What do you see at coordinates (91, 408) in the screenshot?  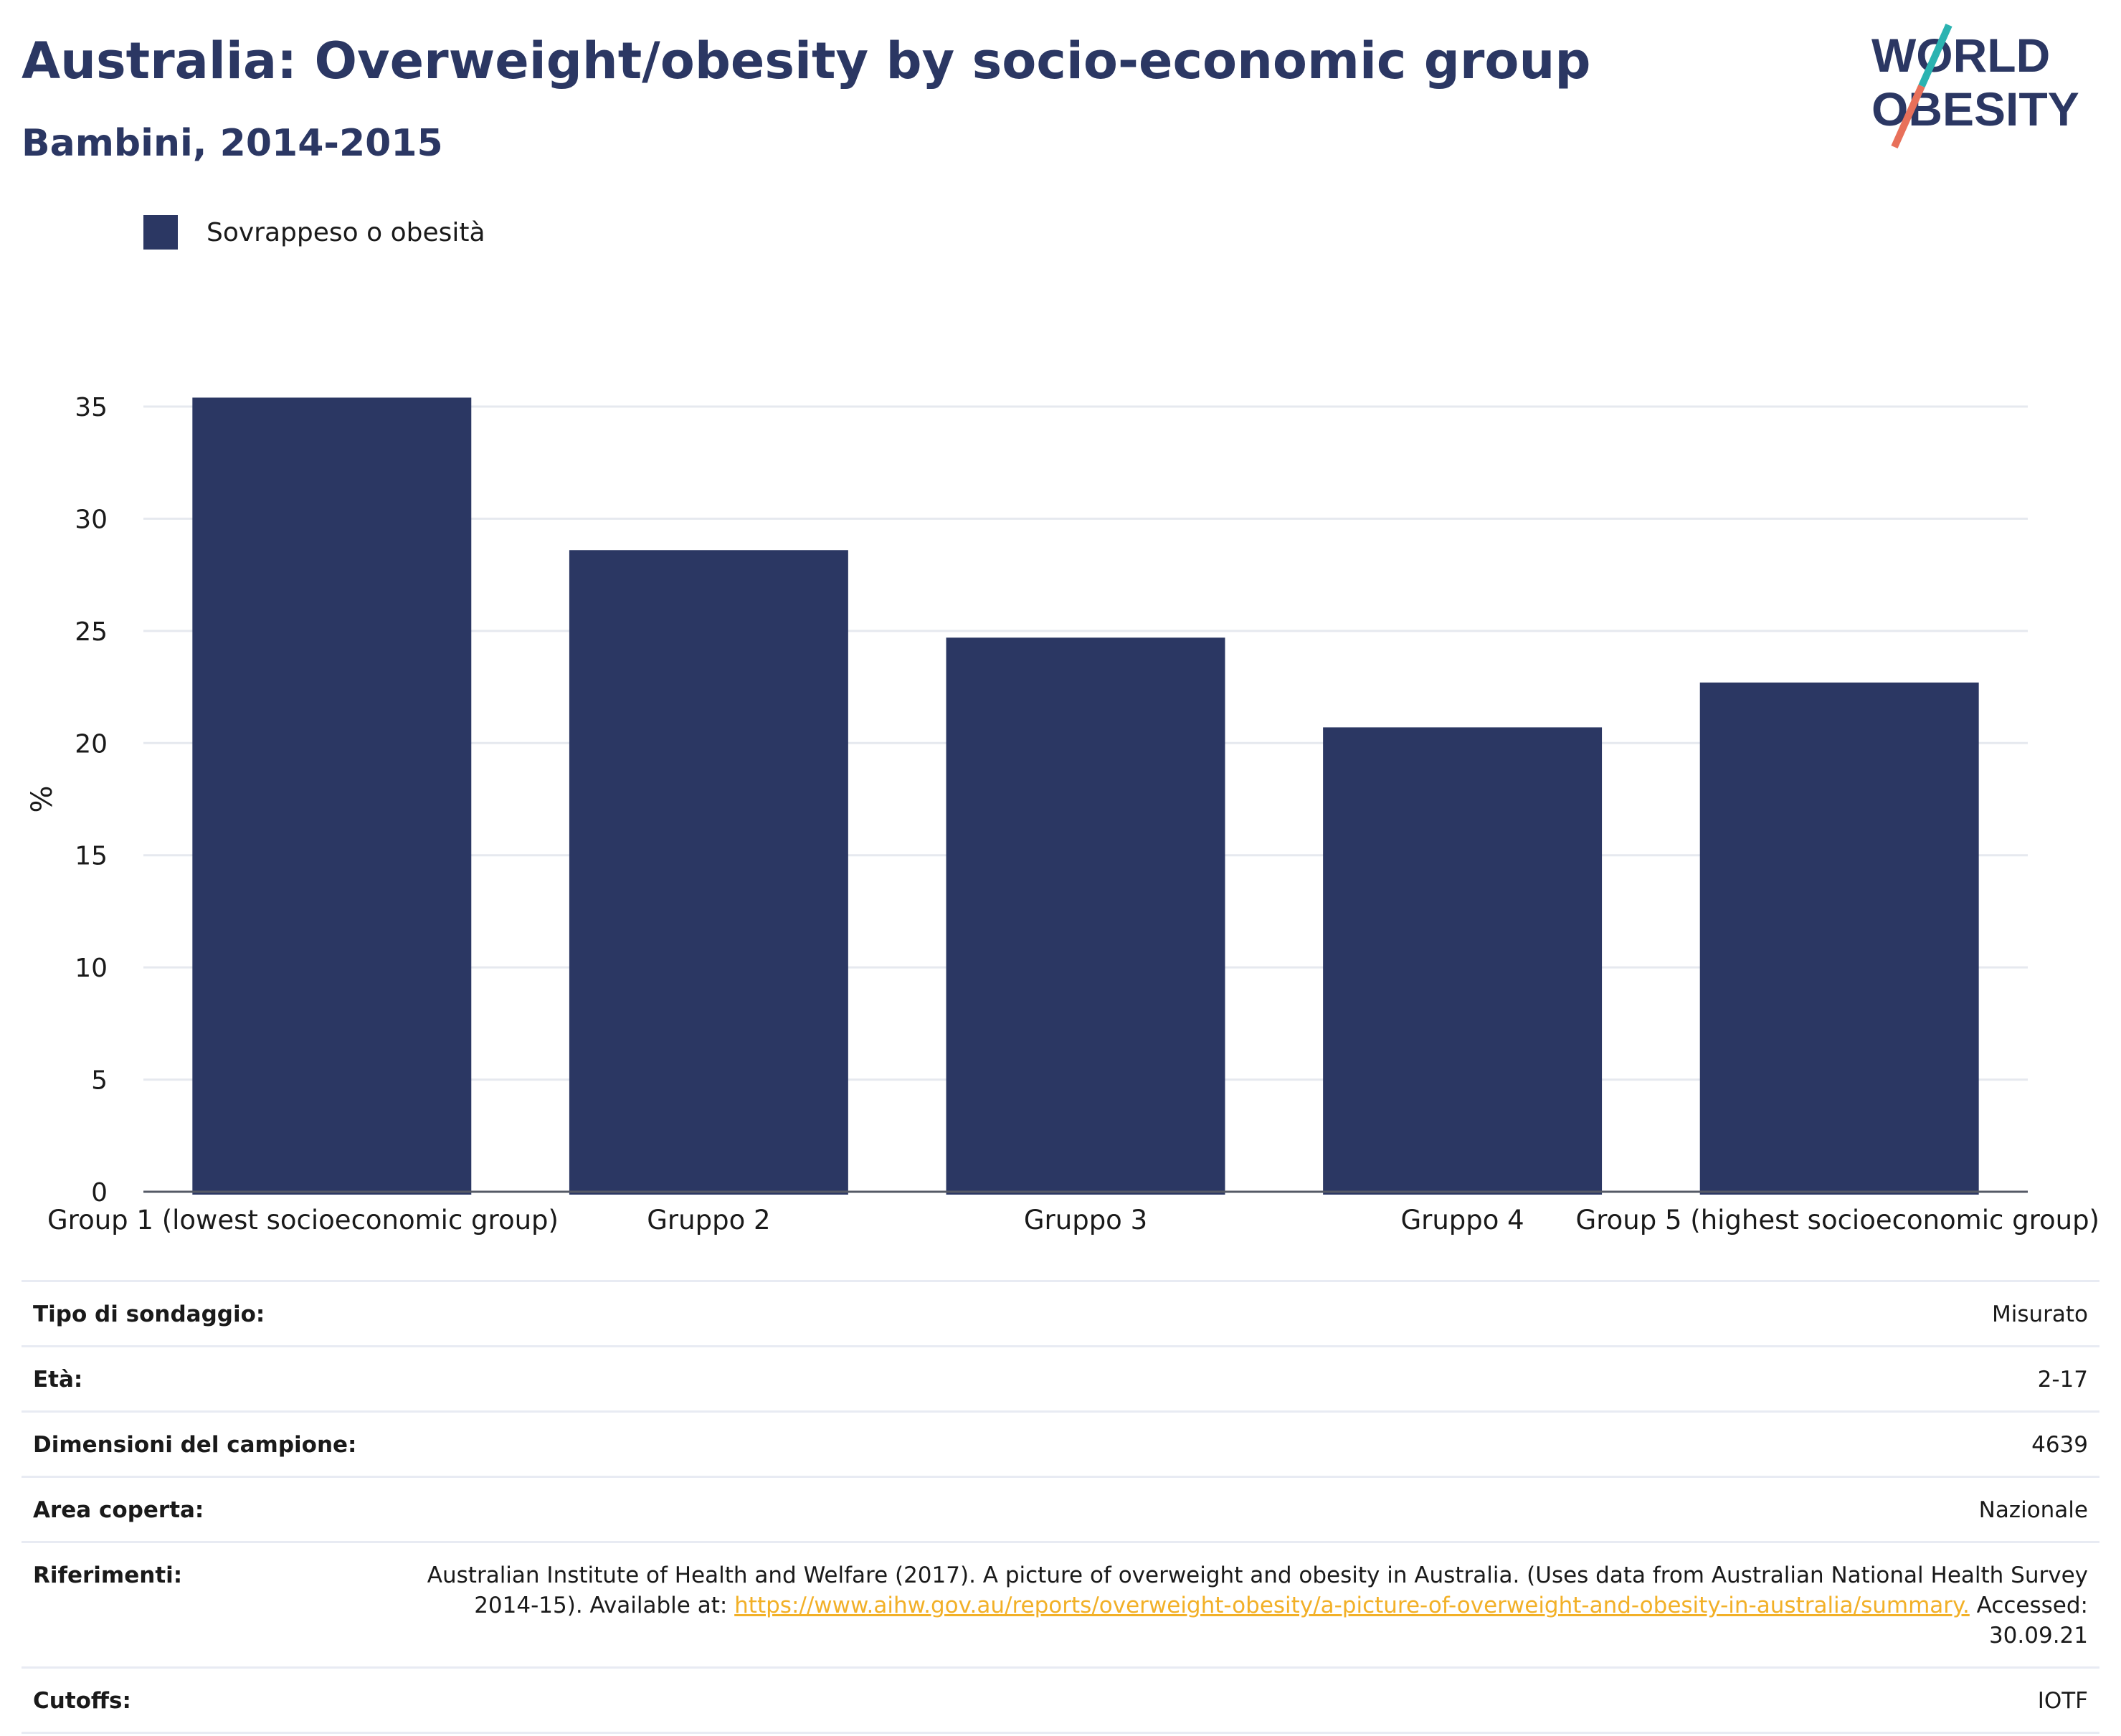 I see `y-tick-label: 35` at bounding box center [91, 408].